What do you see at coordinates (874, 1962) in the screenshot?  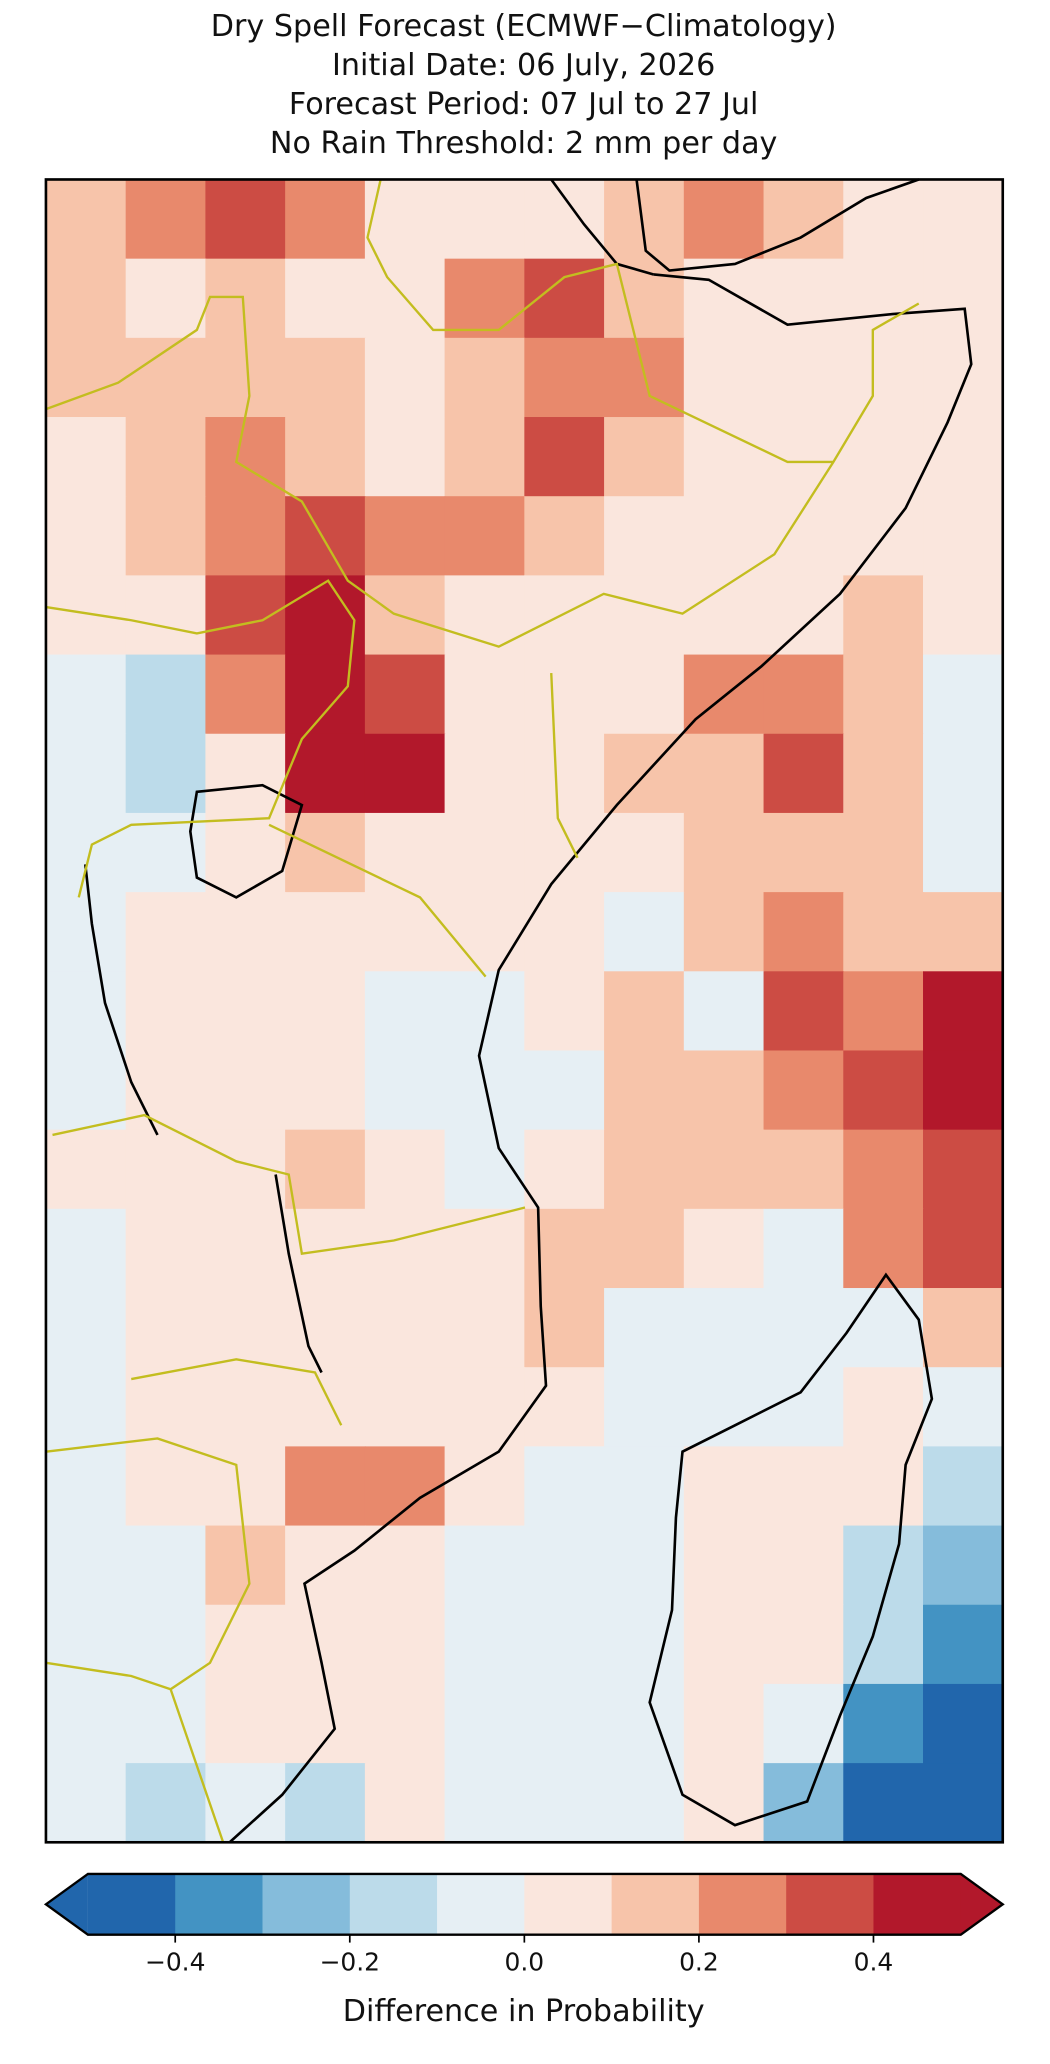 I see `colorbar-tick-label: 0.4` at bounding box center [874, 1962].